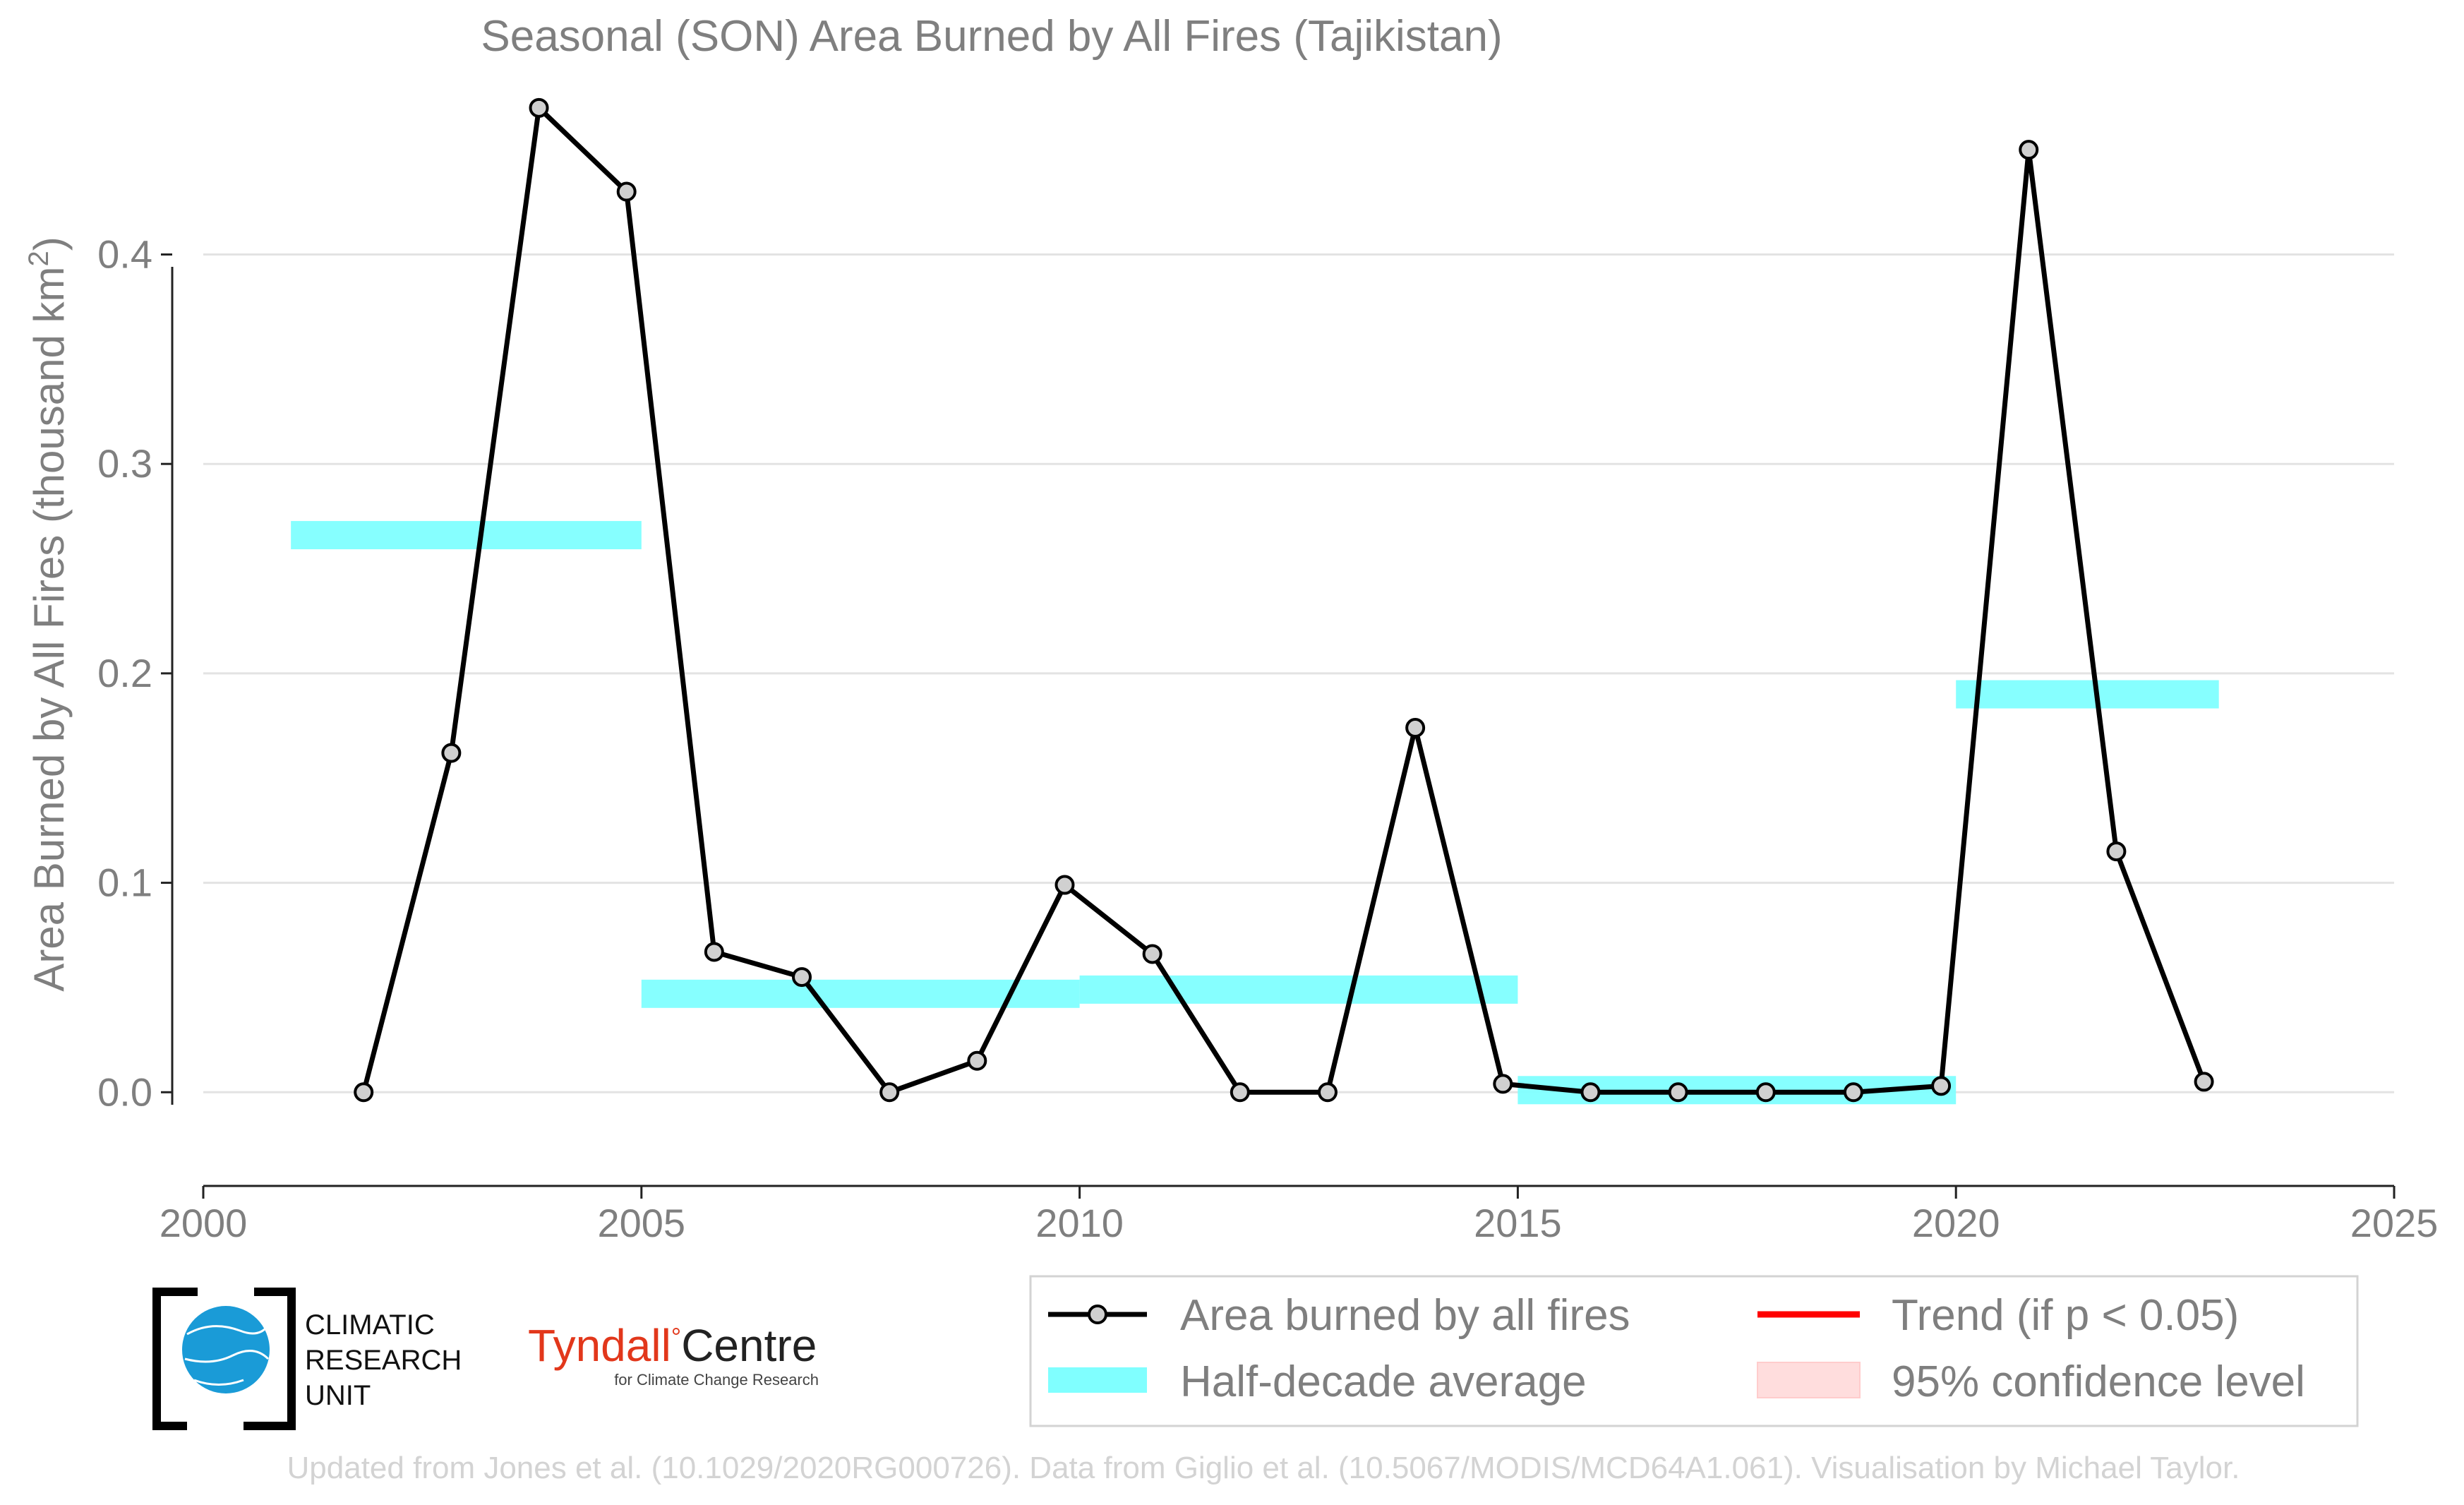  I want to click on cru-text-line-3: UNIT, so click(338, 1395).